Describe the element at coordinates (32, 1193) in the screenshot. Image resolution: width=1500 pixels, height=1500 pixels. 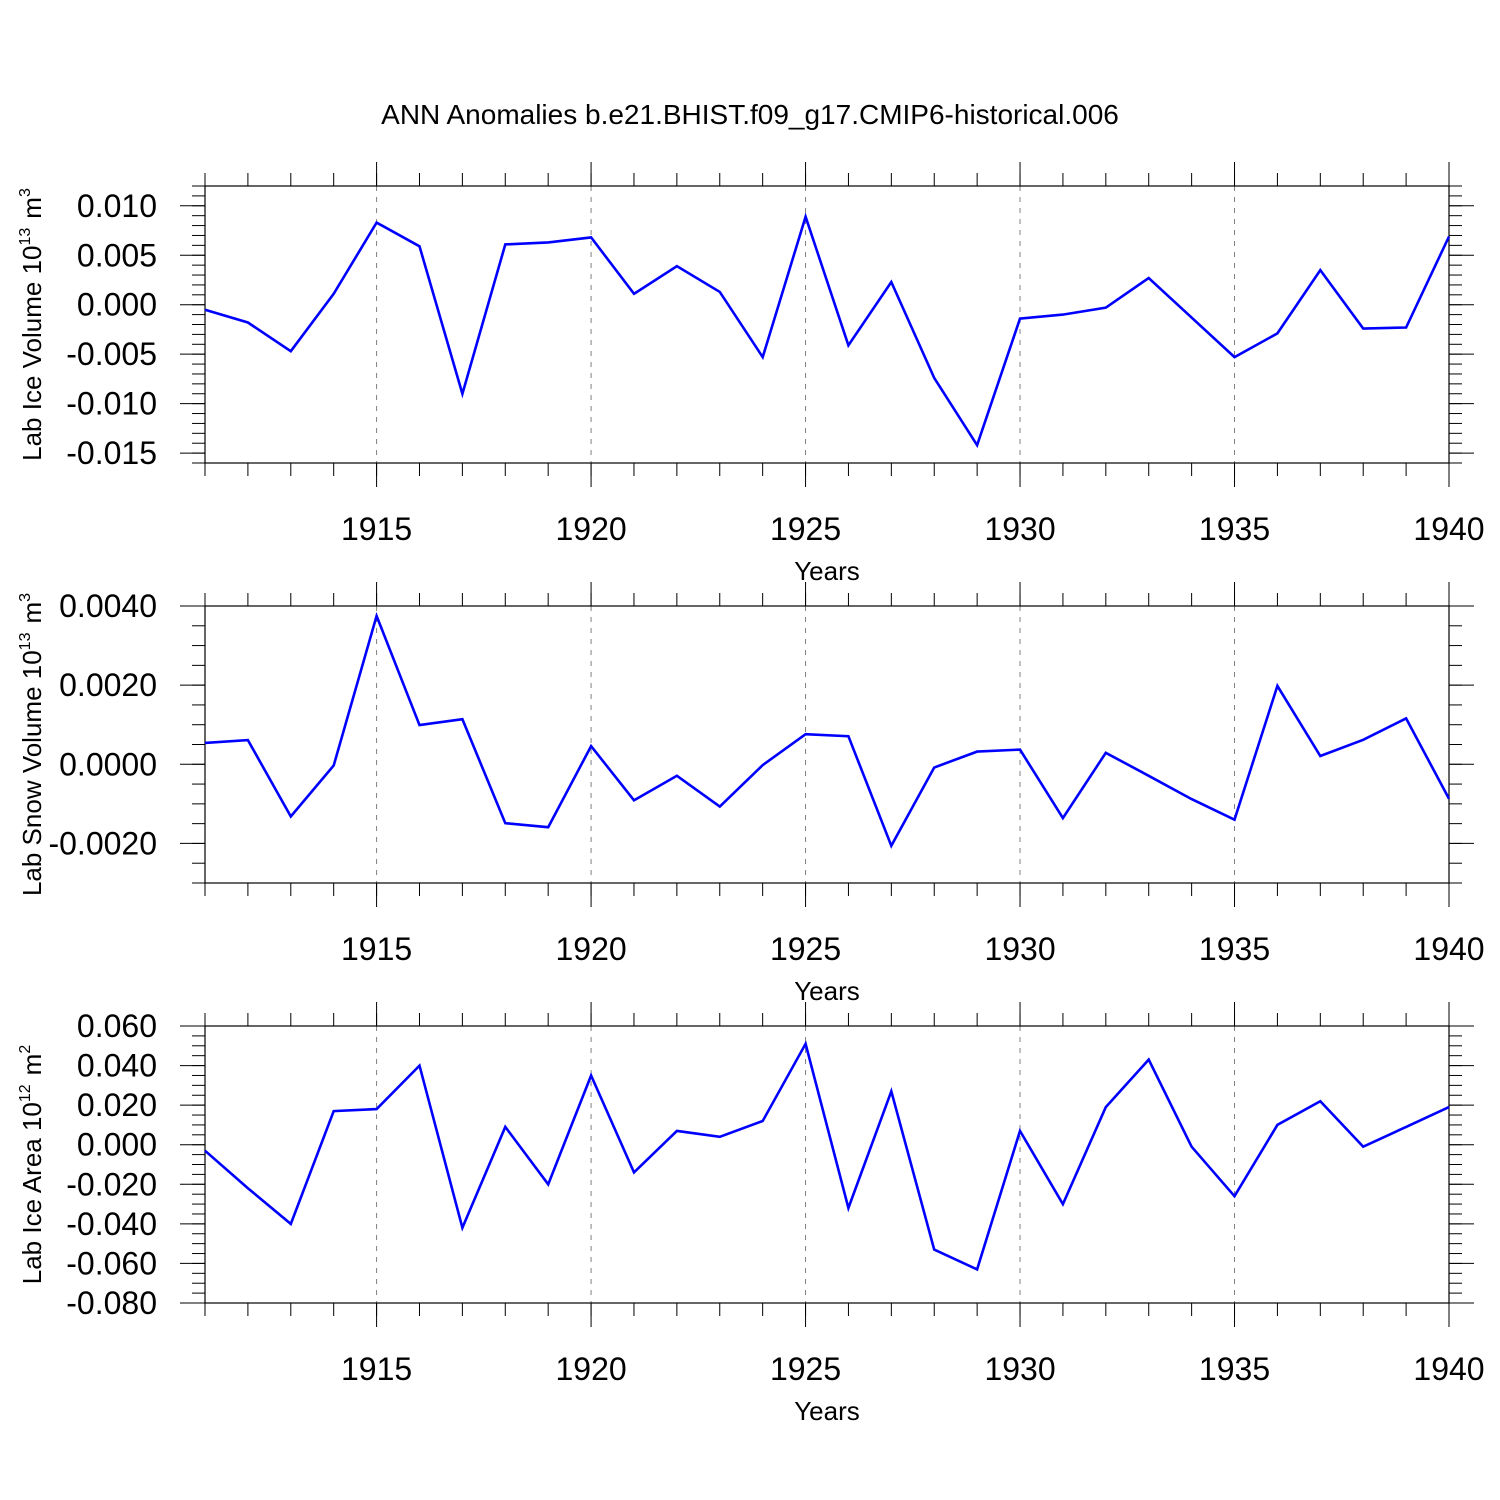
I see `ice-area-y-axis-title-text: Lab Ice Area 10` at that location.